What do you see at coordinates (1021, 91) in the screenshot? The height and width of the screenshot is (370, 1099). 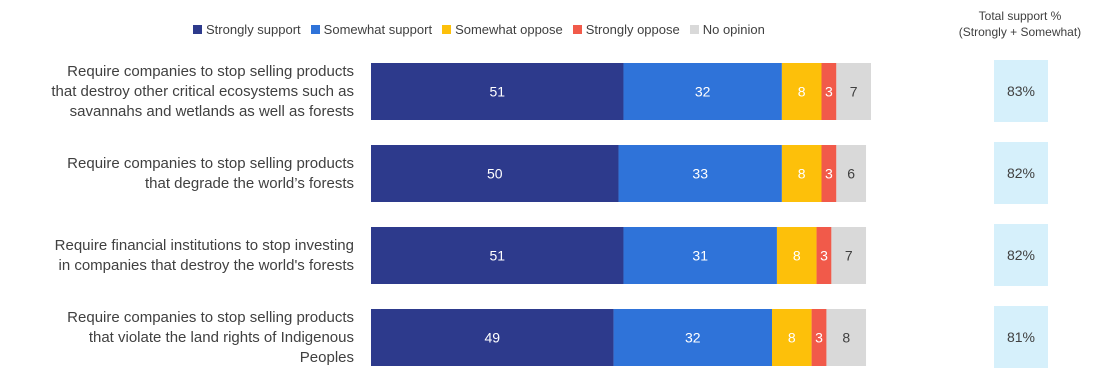 I see `total-support-value: 83%` at bounding box center [1021, 91].